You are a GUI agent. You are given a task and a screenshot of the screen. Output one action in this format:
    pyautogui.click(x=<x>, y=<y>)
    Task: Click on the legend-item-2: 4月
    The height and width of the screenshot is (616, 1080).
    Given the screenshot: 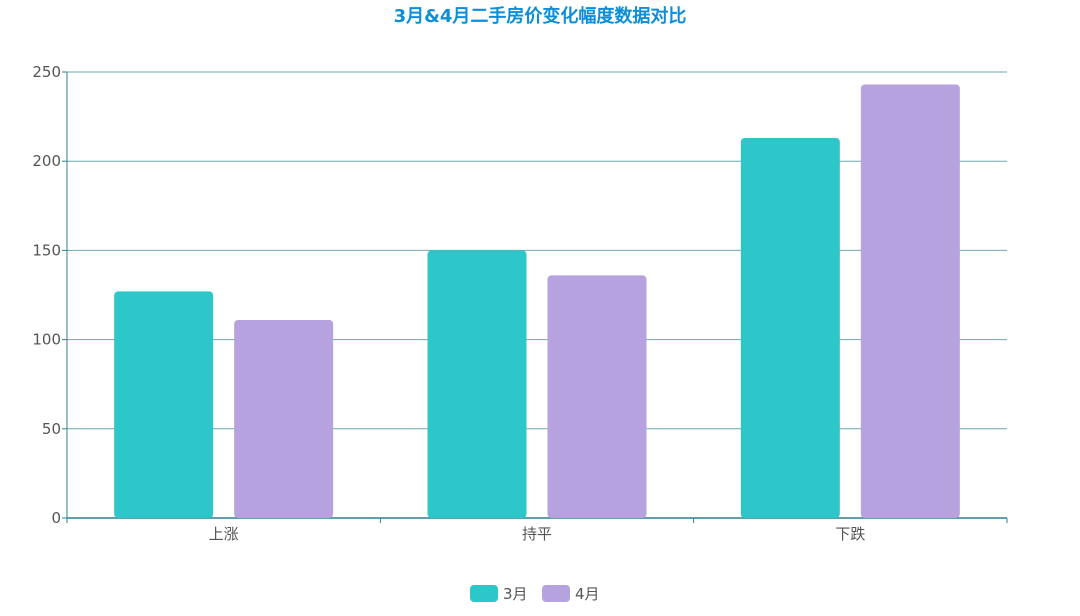 What is the action you would take?
    pyautogui.click(x=571, y=594)
    